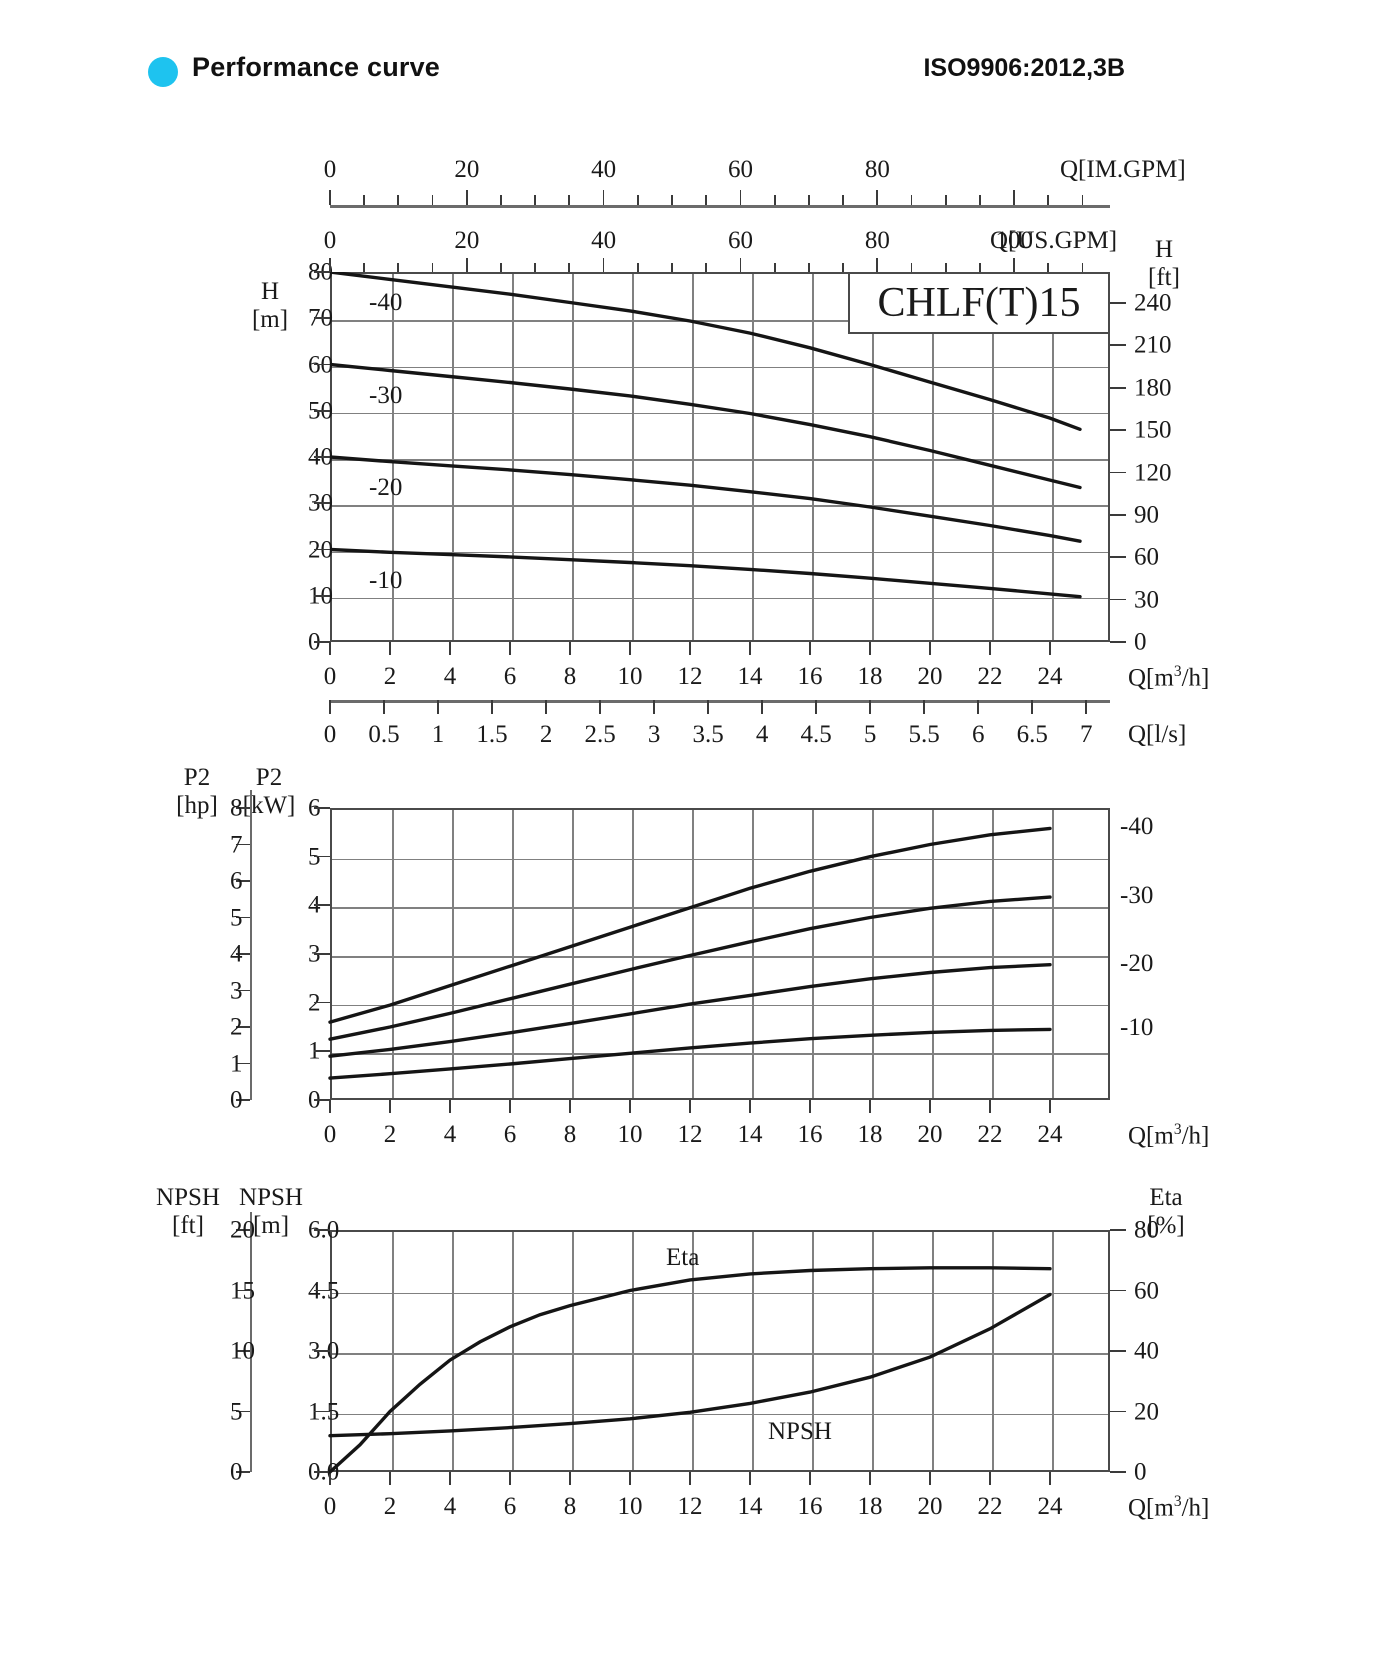  I want to click on power-hp-label: 5, so click(236, 917).